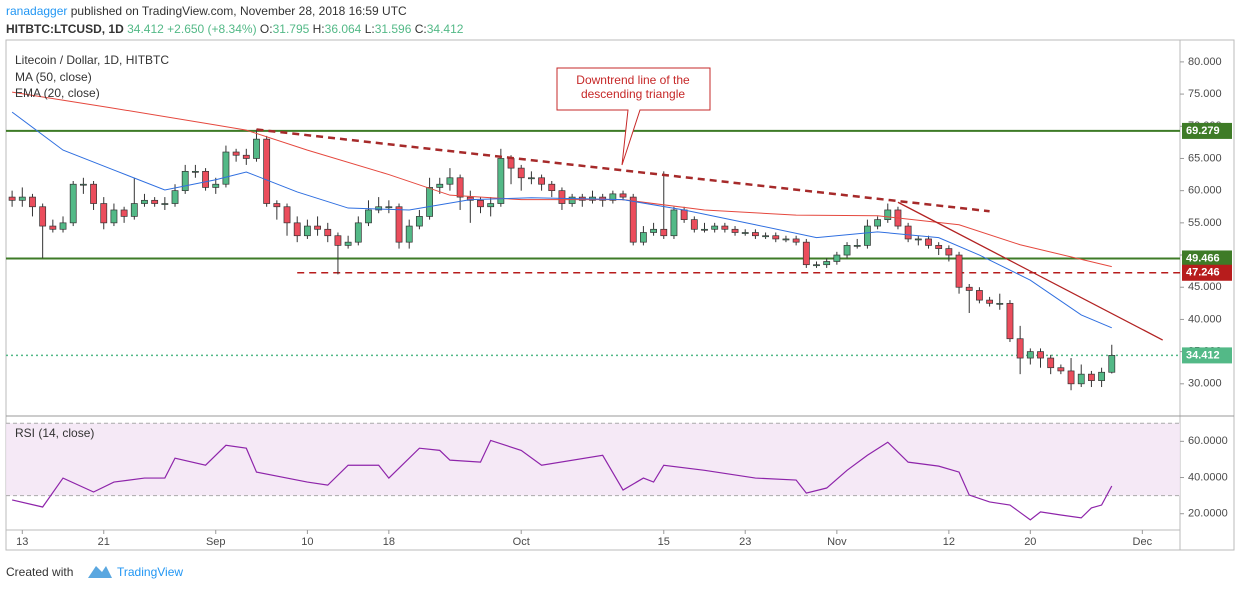 This screenshot has width=1240, height=595. Describe the element at coordinates (1203, 273) in the screenshot. I see `level-label: 47.246` at that location.